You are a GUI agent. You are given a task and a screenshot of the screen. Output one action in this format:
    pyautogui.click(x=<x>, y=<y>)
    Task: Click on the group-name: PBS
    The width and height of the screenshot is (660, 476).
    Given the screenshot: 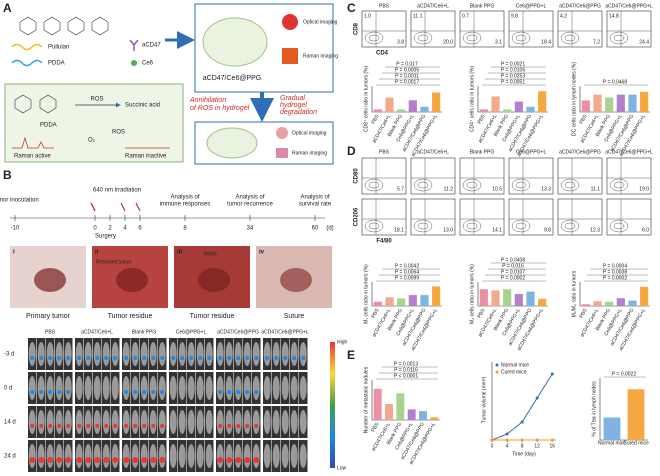 What is the action you would take?
    pyautogui.click(x=50, y=332)
    